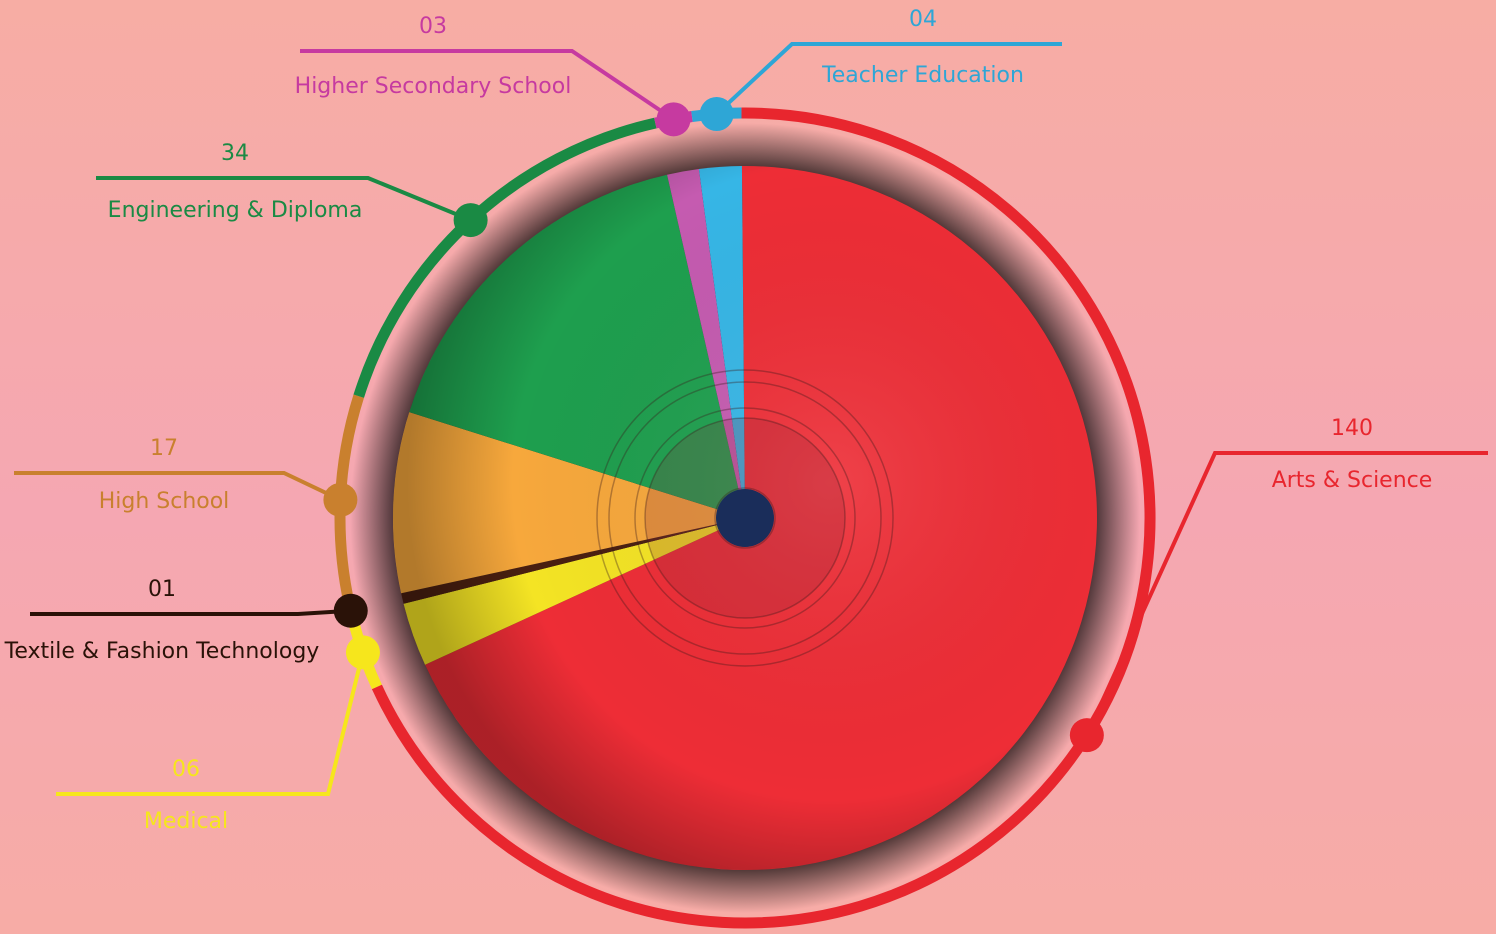 The width and height of the screenshot is (1496, 934). I want to click on category-label-engineering-and-diploma: Engineering & Diploma, so click(235, 210).